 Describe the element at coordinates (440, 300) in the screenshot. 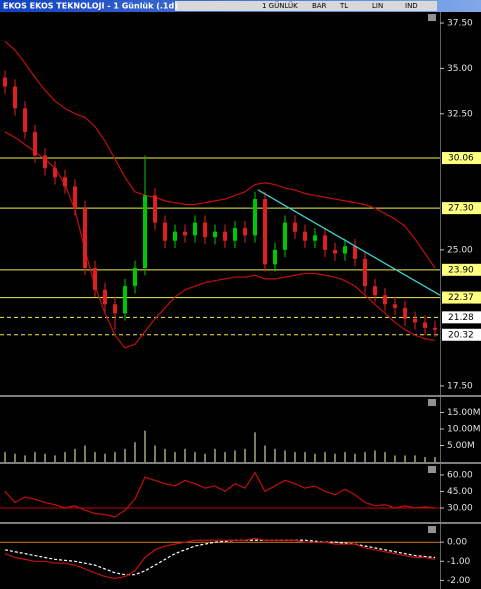

I see `axis-divider` at that location.